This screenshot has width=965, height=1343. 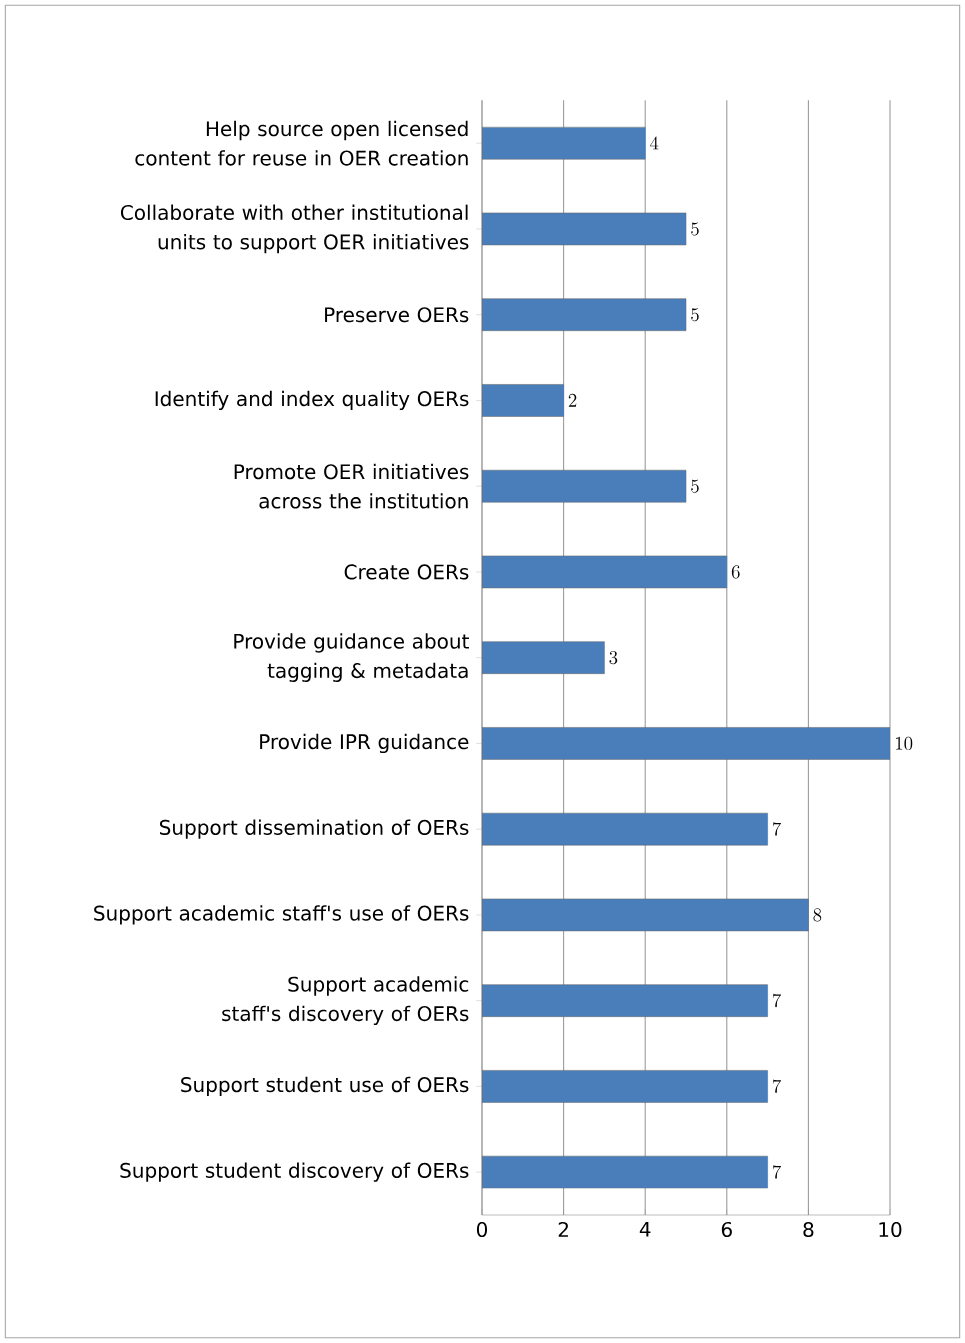 What do you see at coordinates (345, 1000) in the screenshot?
I see `y-tick-label: Support academic staff's discovery of OERs` at bounding box center [345, 1000].